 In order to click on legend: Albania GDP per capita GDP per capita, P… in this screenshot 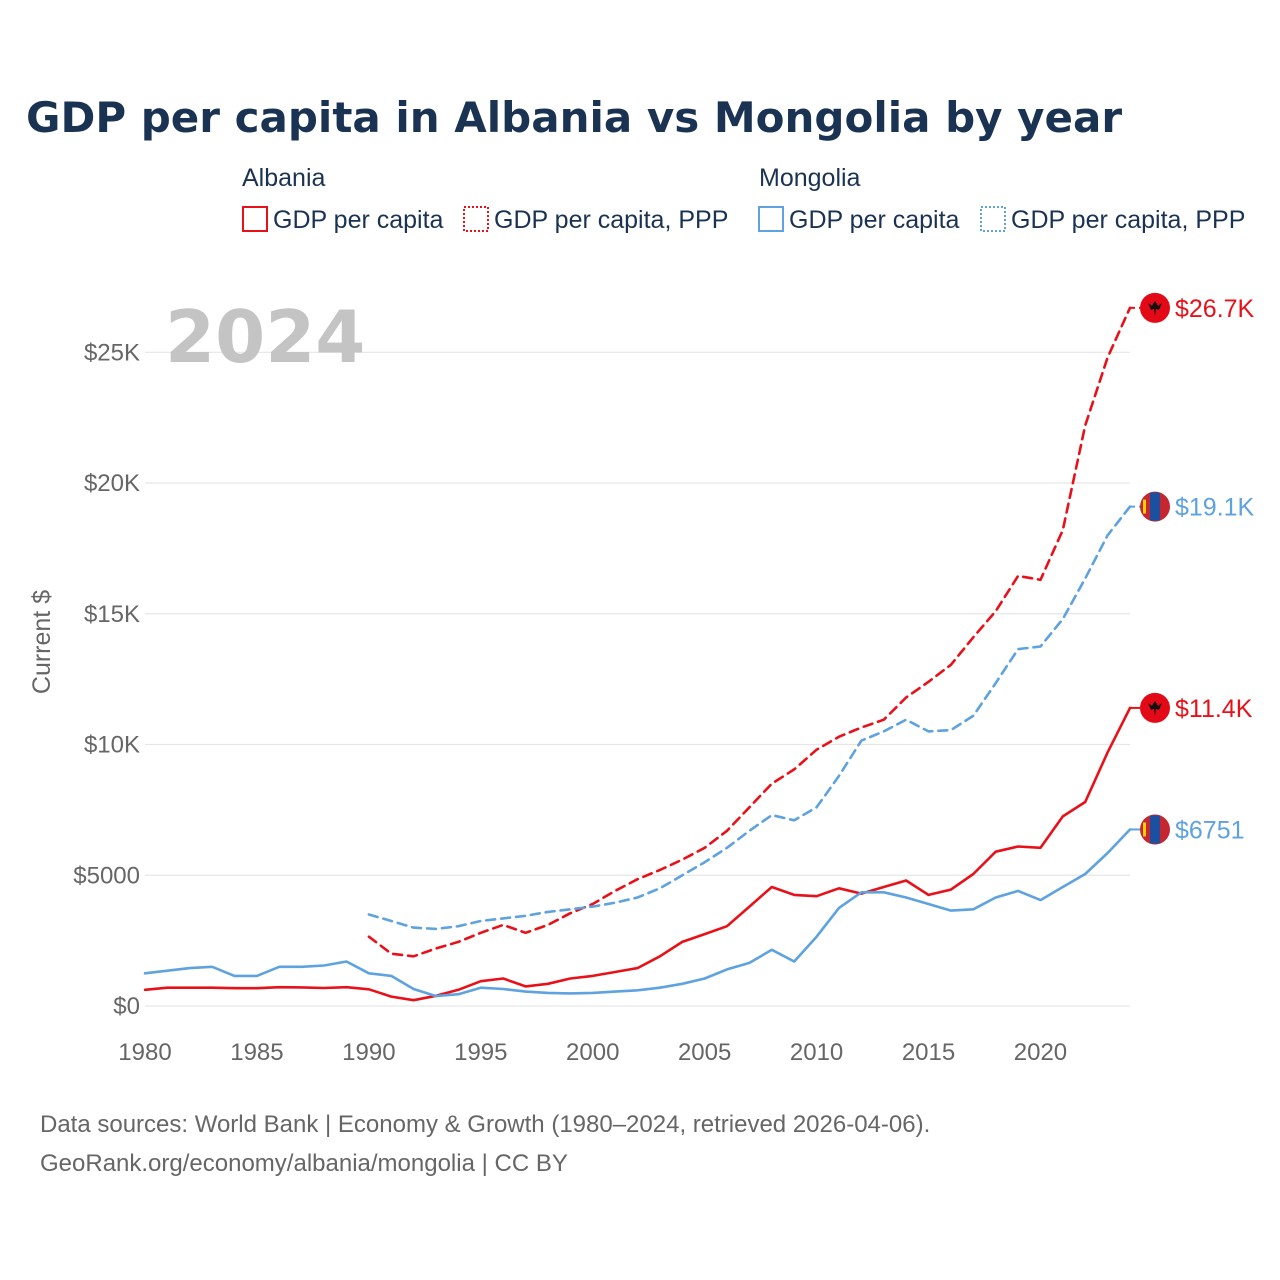, I will do `click(743, 199)`.